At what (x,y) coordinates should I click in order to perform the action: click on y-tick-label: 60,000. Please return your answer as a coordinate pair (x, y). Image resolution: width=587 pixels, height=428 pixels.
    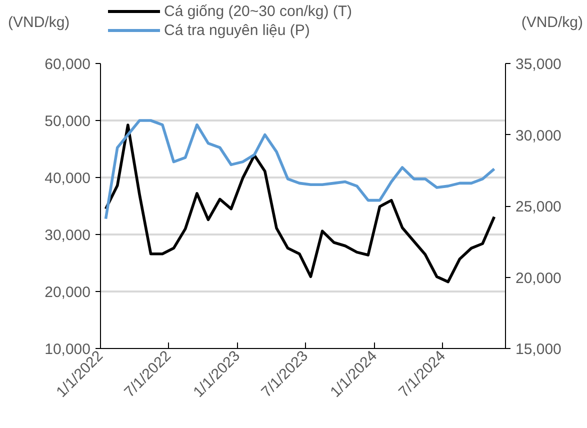
    Looking at the image, I should click on (67, 64).